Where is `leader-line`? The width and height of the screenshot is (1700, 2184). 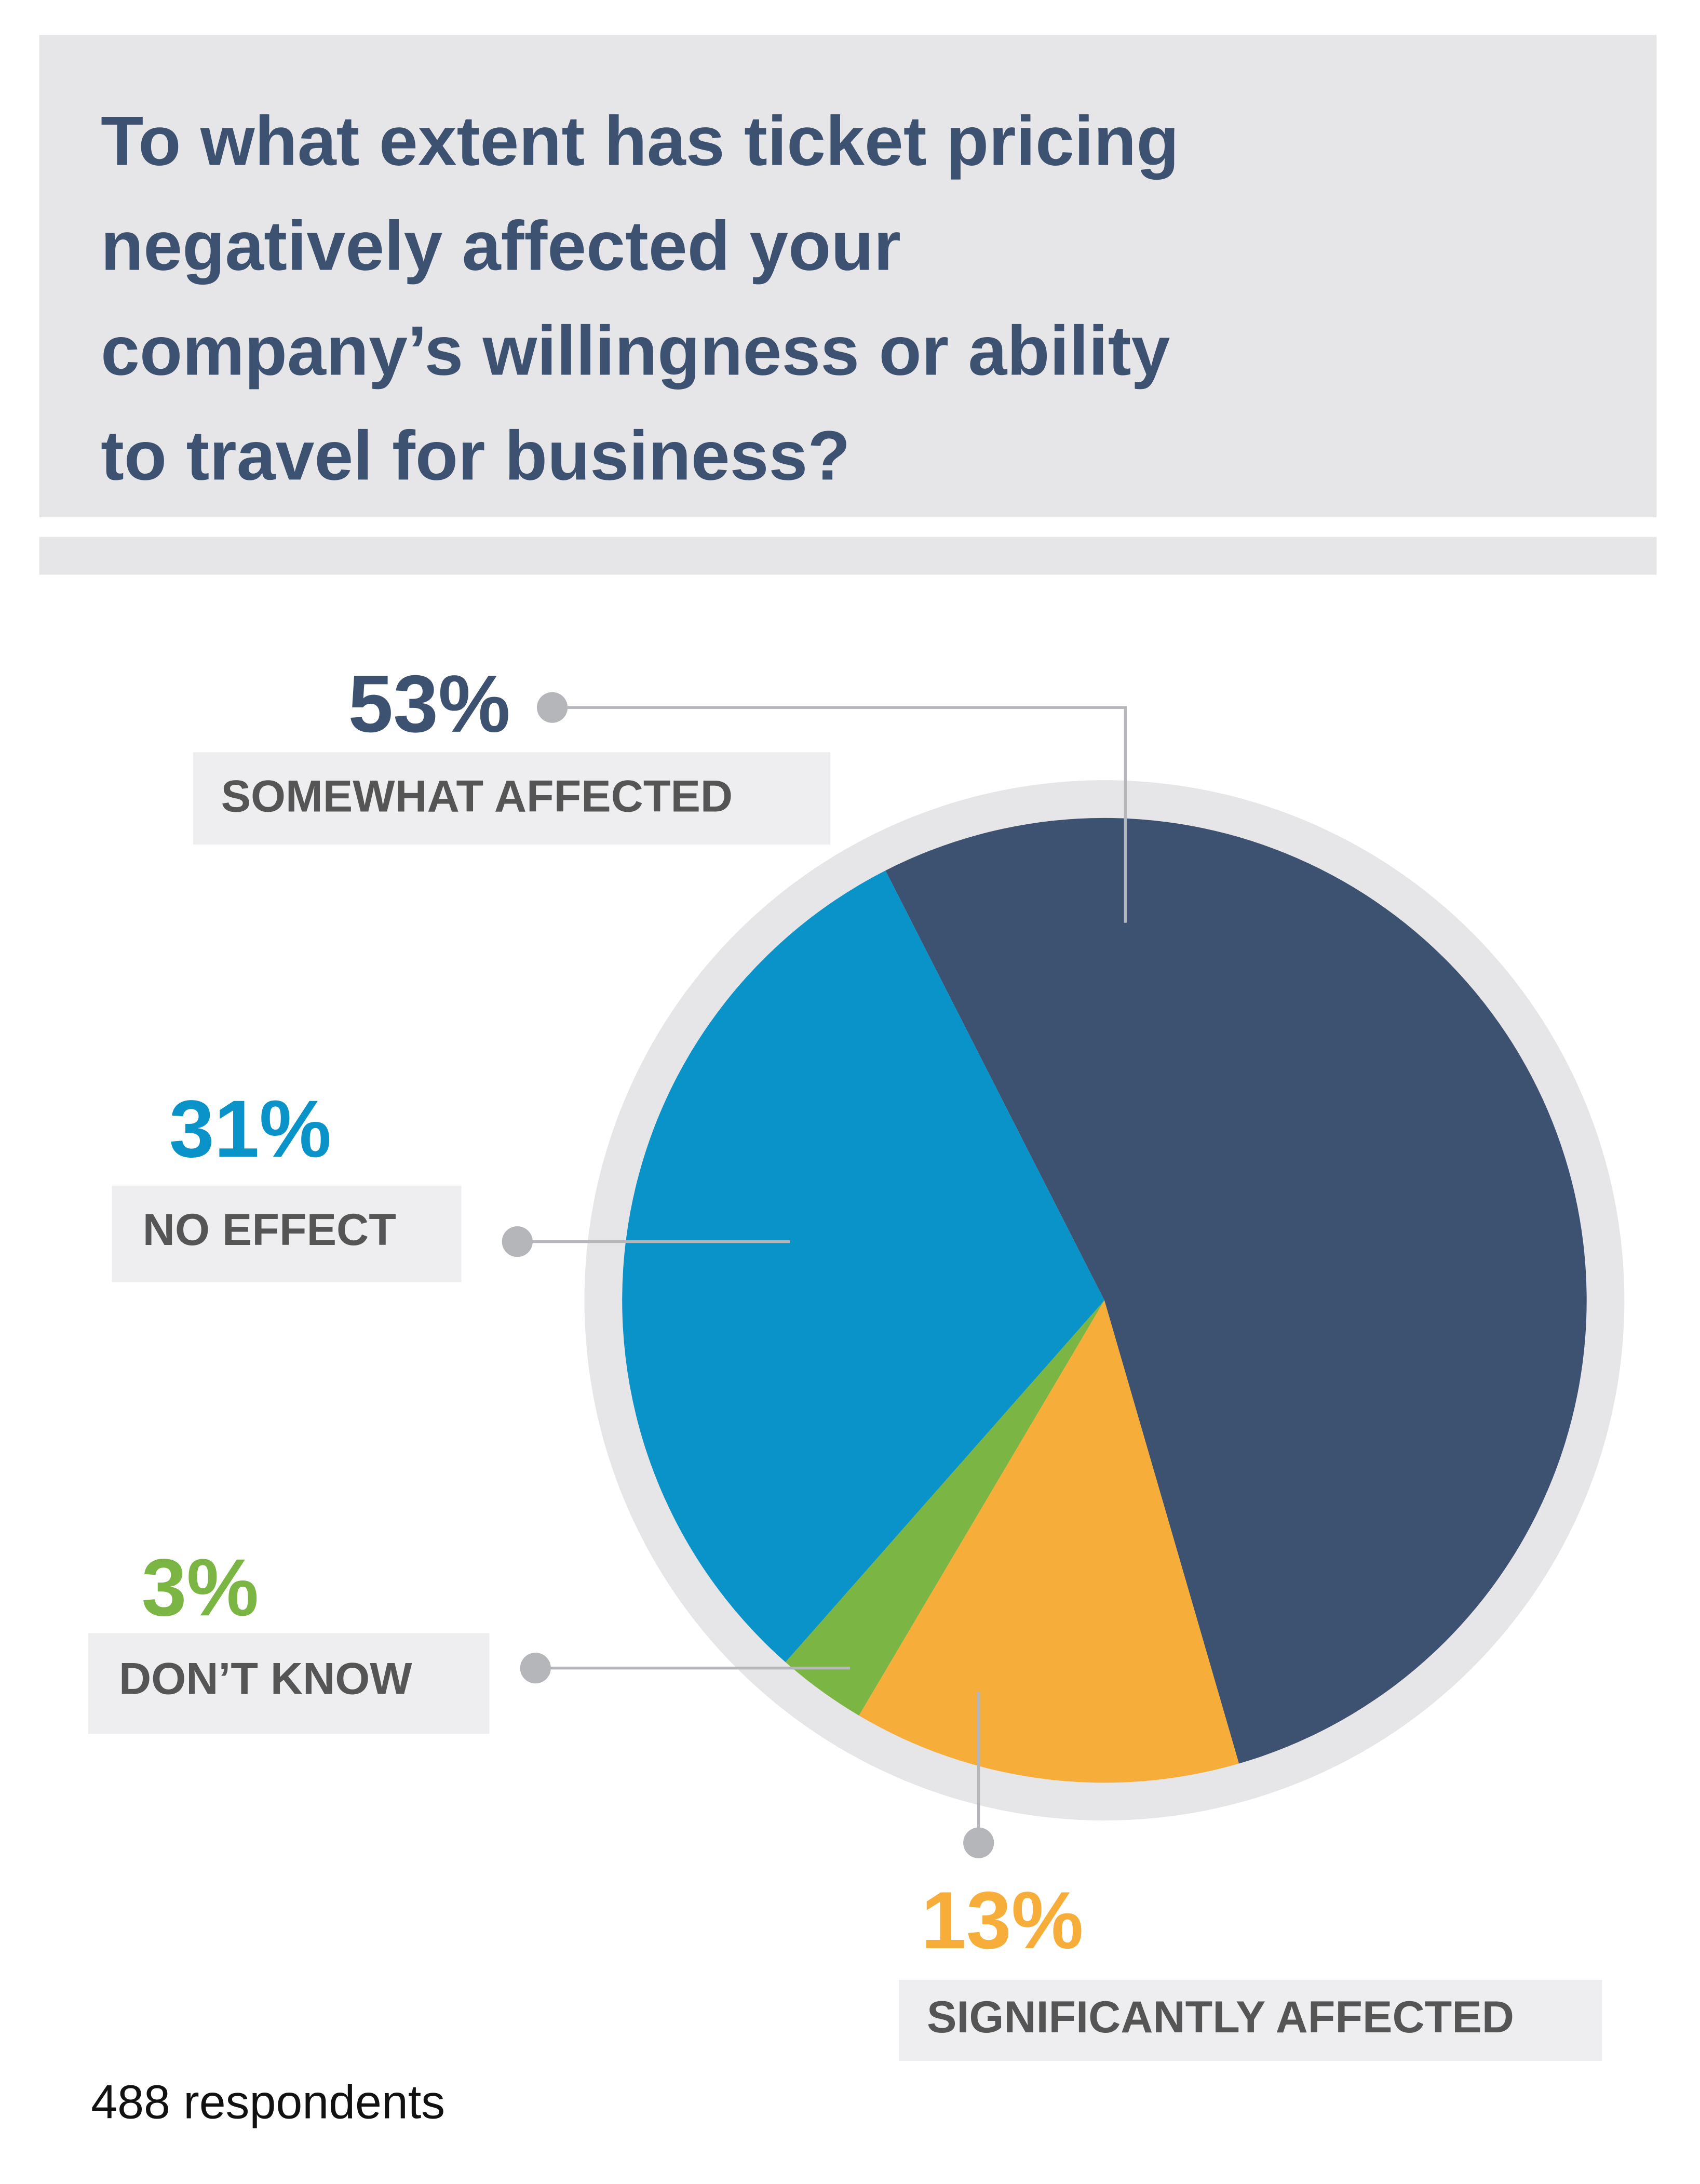
leader-line is located at coordinates (839, 814).